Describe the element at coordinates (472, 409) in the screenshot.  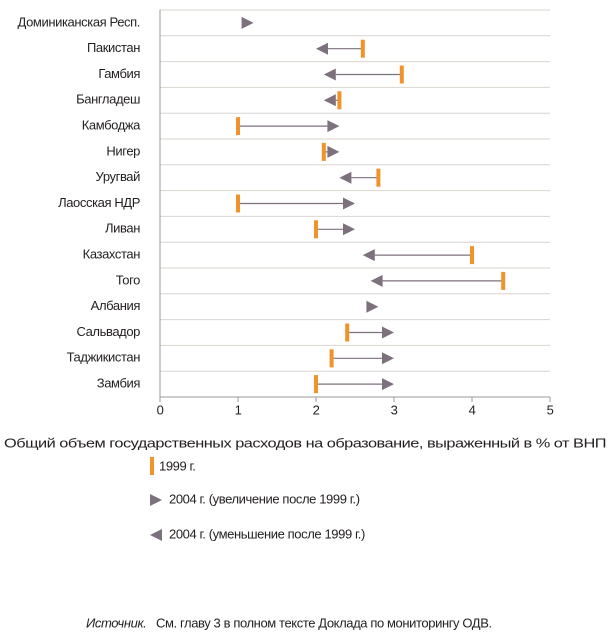
I see `x-tick-label: 4` at that location.